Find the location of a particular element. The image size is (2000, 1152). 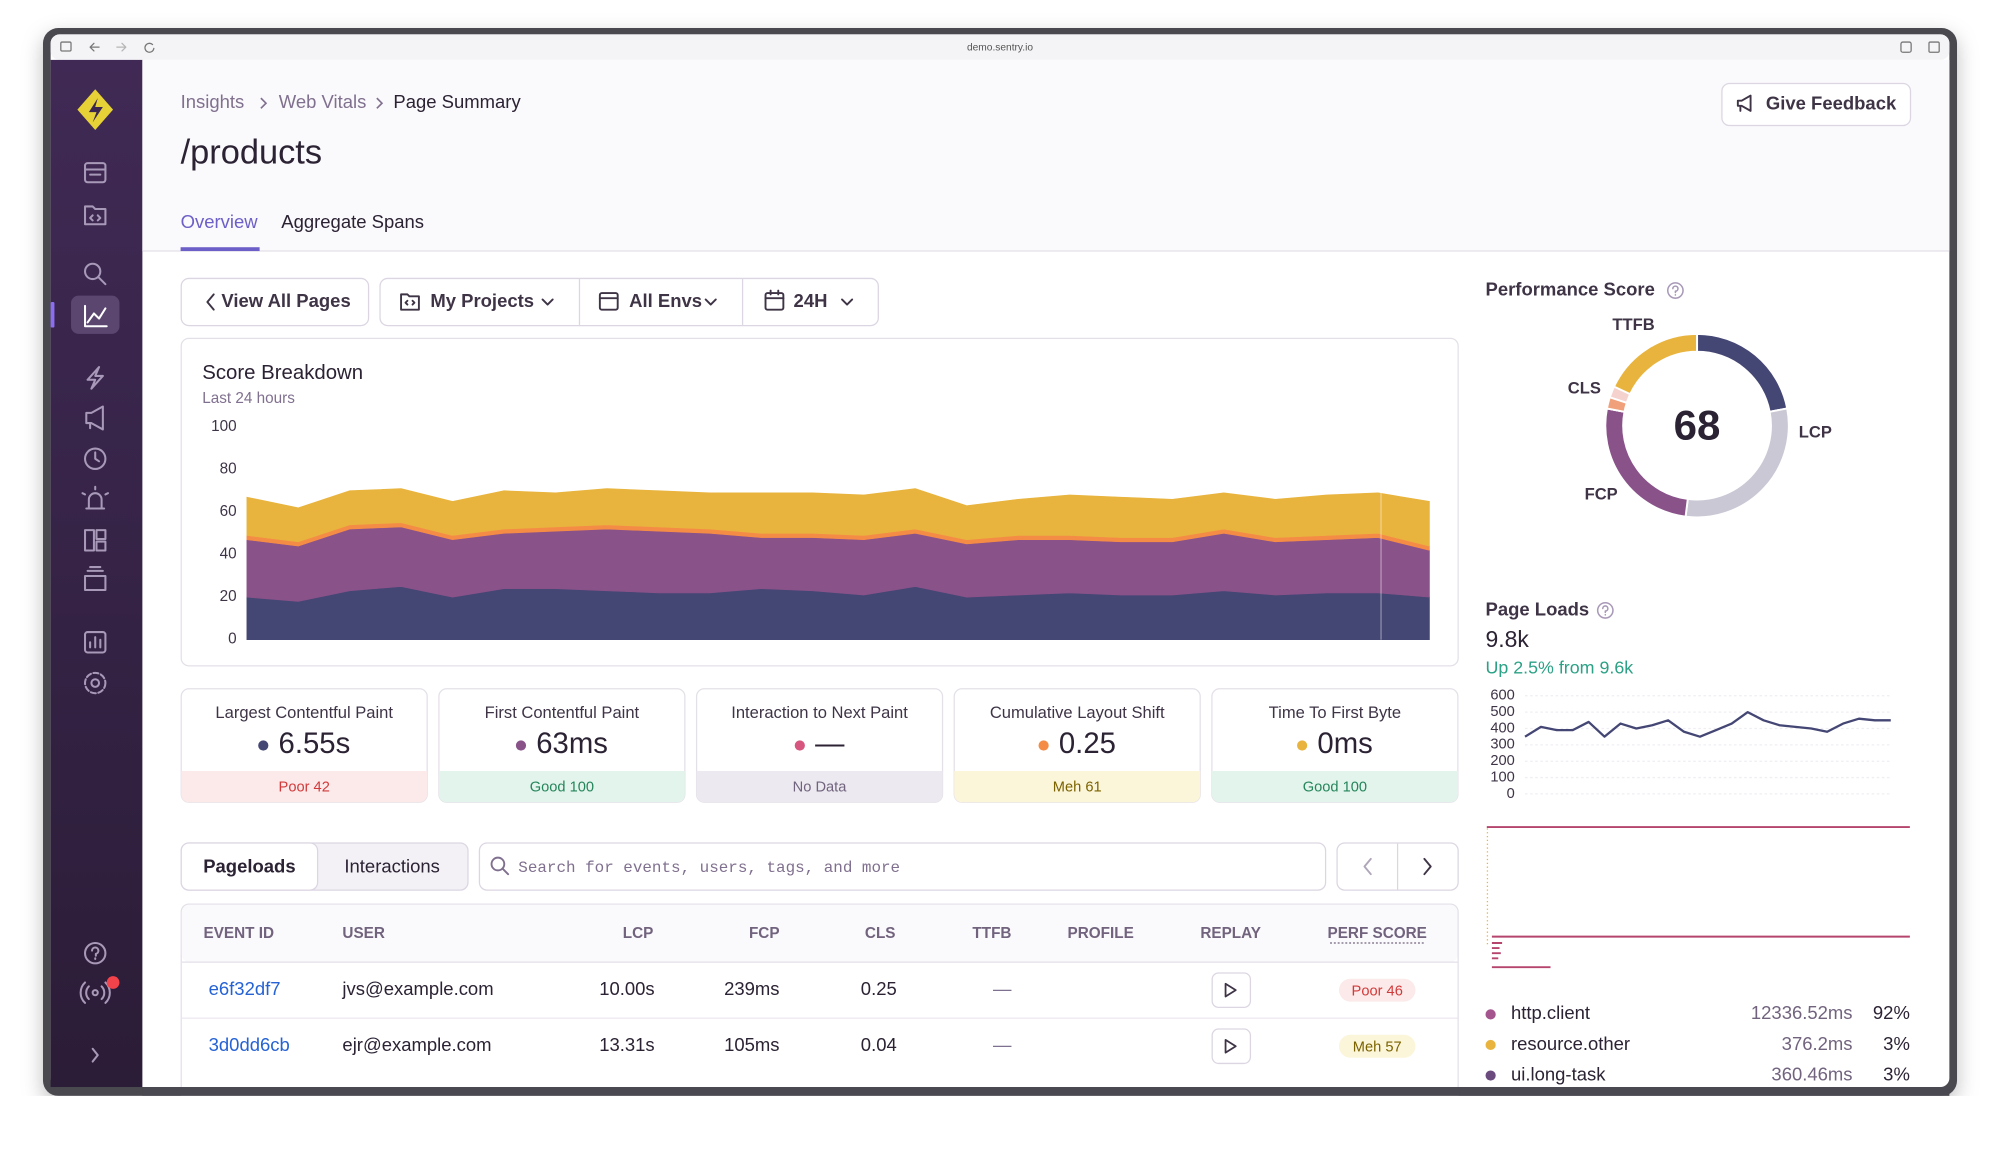

cell: 13.31s is located at coordinates (626, 1044).